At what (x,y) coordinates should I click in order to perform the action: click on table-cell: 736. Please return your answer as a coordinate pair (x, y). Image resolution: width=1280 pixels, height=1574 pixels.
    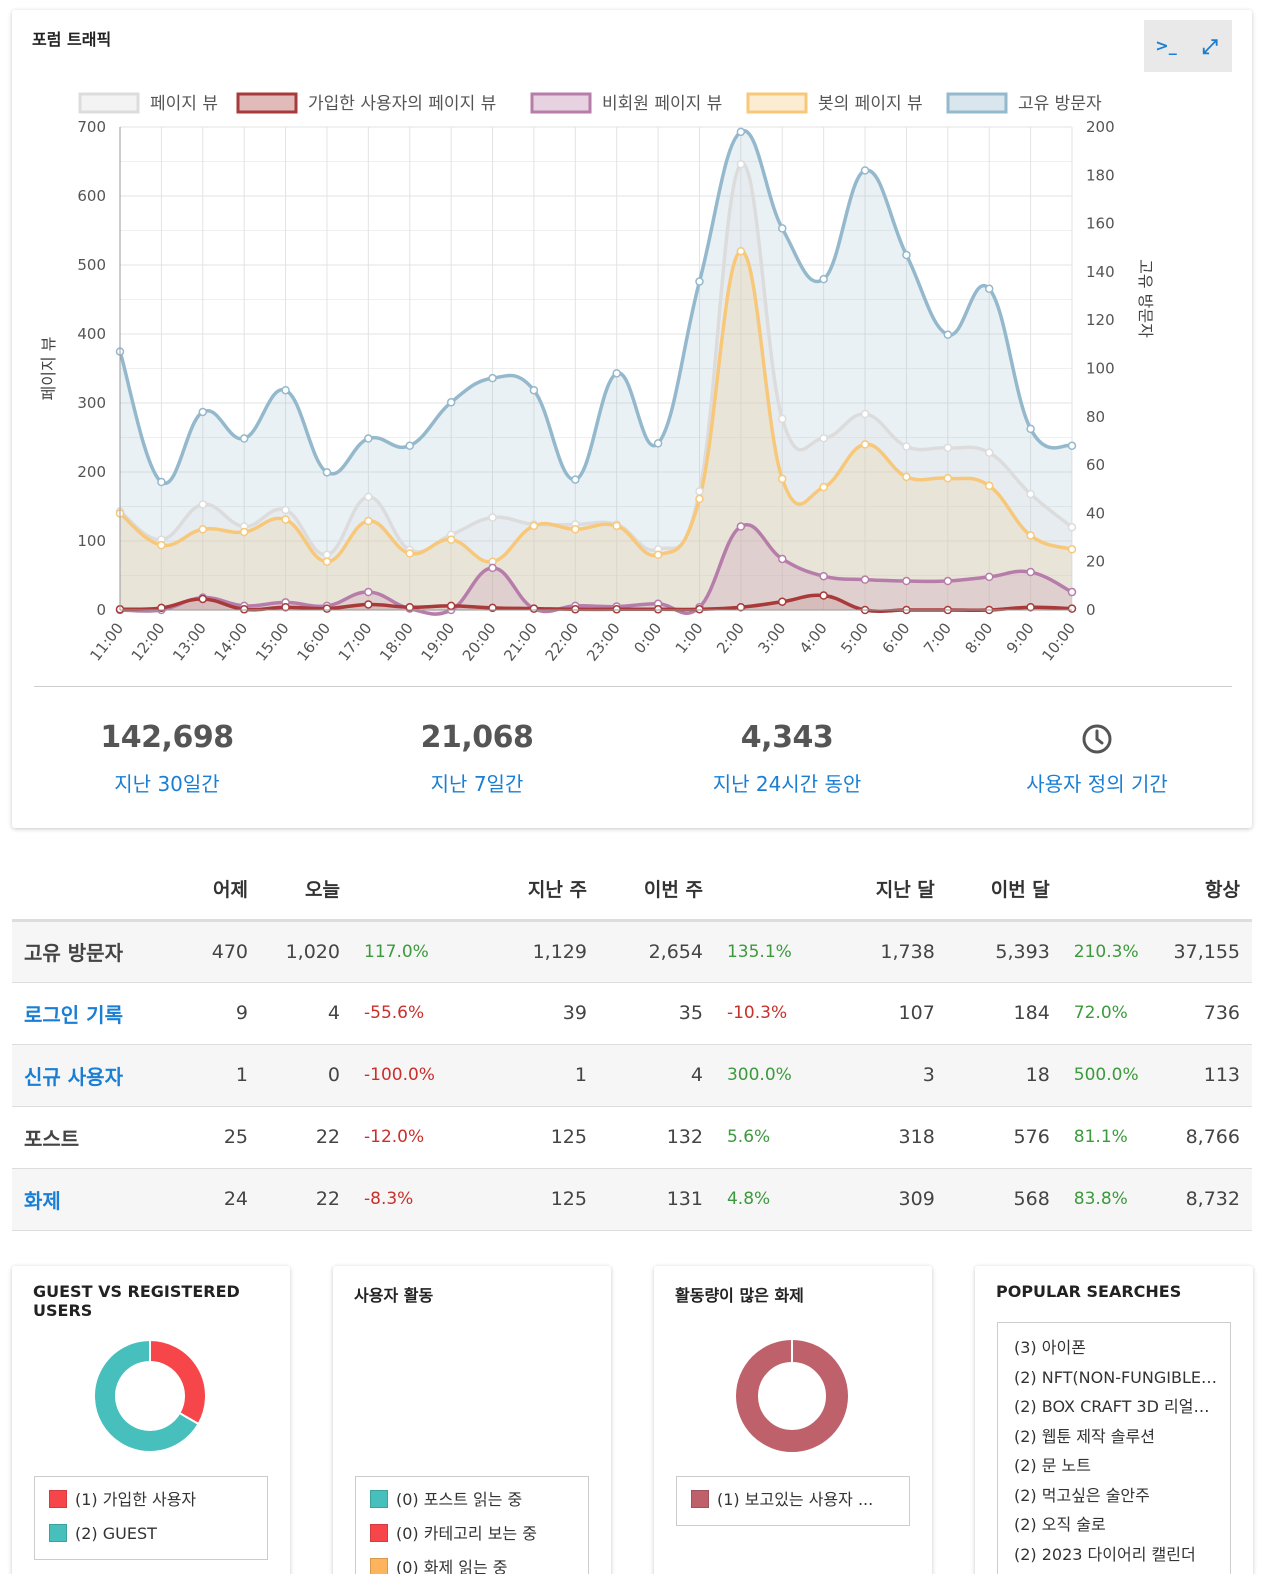
    Looking at the image, I should click on (1201, 1013).